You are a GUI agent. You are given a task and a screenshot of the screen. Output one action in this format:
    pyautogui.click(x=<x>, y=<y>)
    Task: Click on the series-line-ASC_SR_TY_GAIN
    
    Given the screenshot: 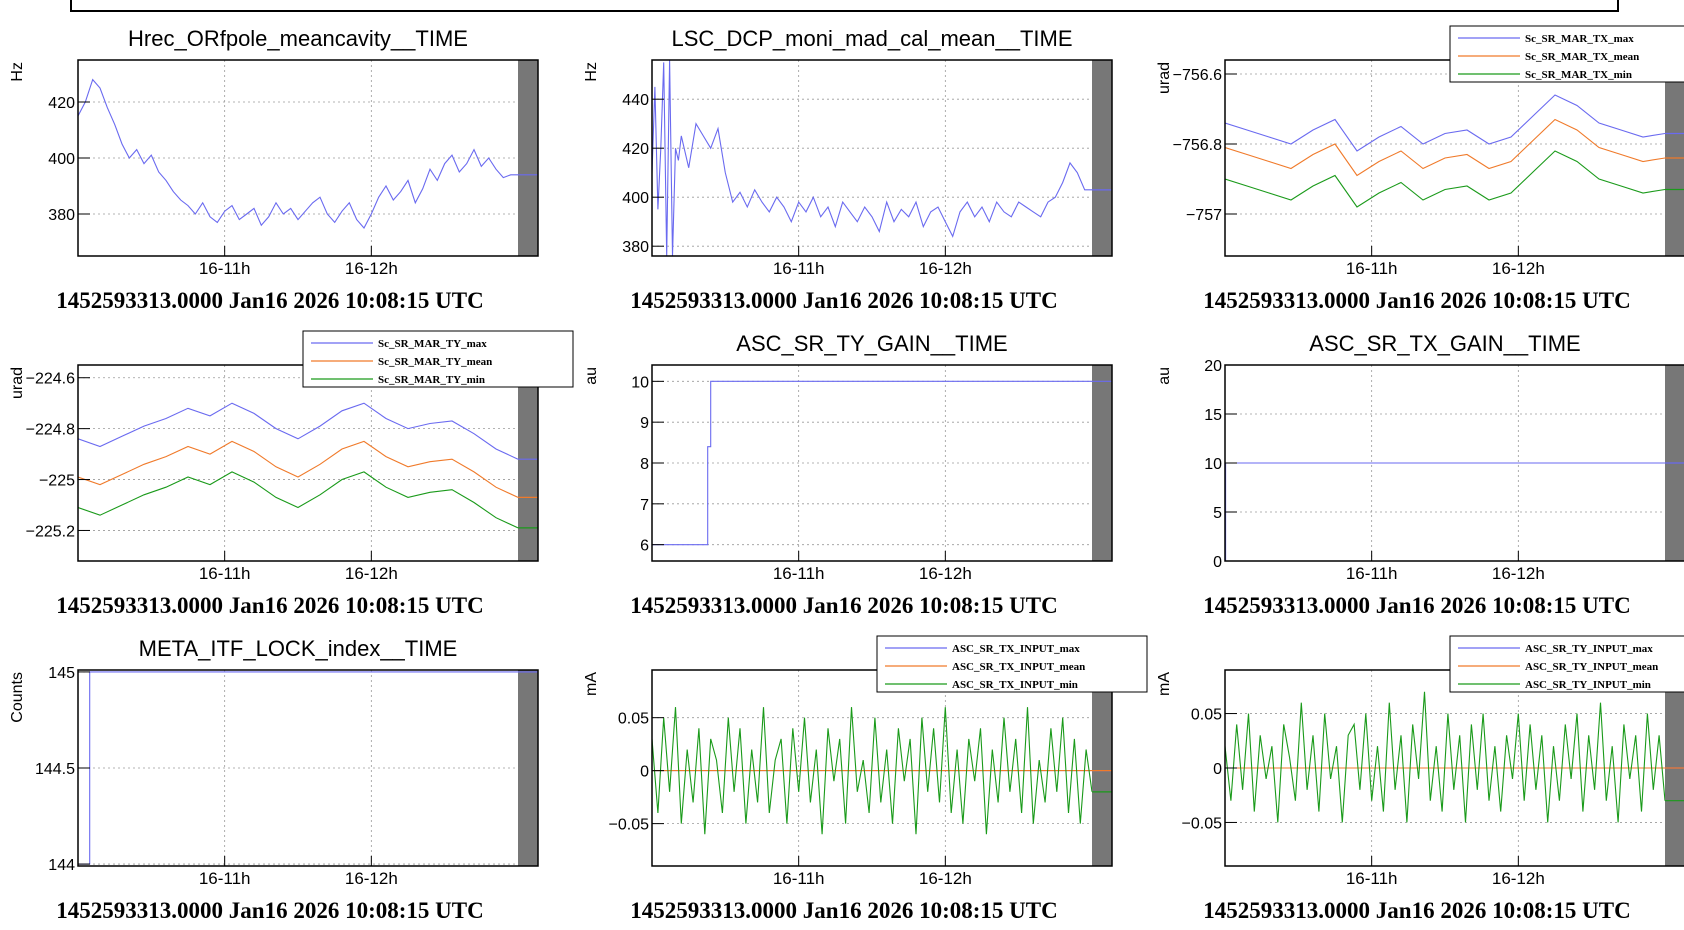 What is the action you would take?
    pyautogui.click(x=872, y=463)
    